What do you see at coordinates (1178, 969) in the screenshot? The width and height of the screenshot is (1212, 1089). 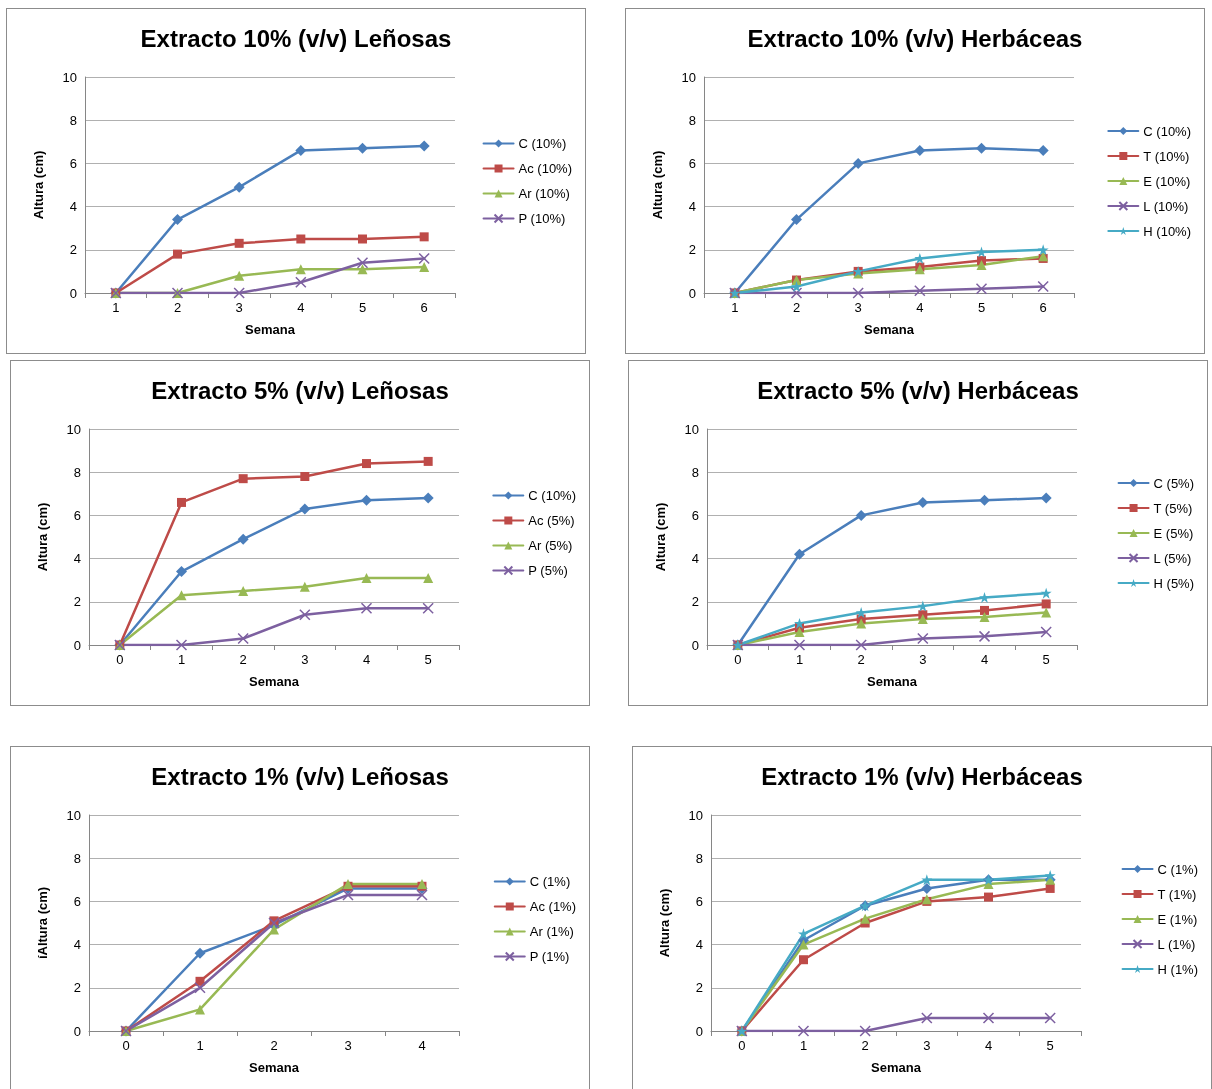 I see `legend-label: H (1%)` at bounding box center [1178, 969].